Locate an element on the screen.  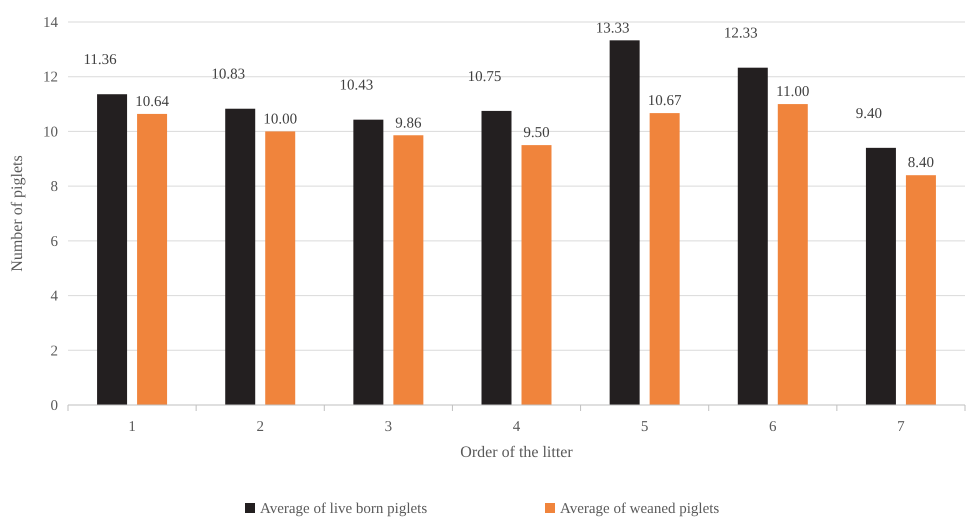
x-tick-label: 3 is located at coordinates (388, 427).